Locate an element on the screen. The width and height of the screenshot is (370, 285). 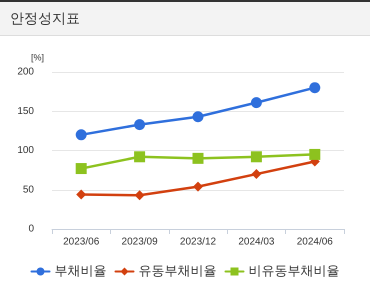
x-tick-label: 2023/09 is located at coordinates (140, 242).